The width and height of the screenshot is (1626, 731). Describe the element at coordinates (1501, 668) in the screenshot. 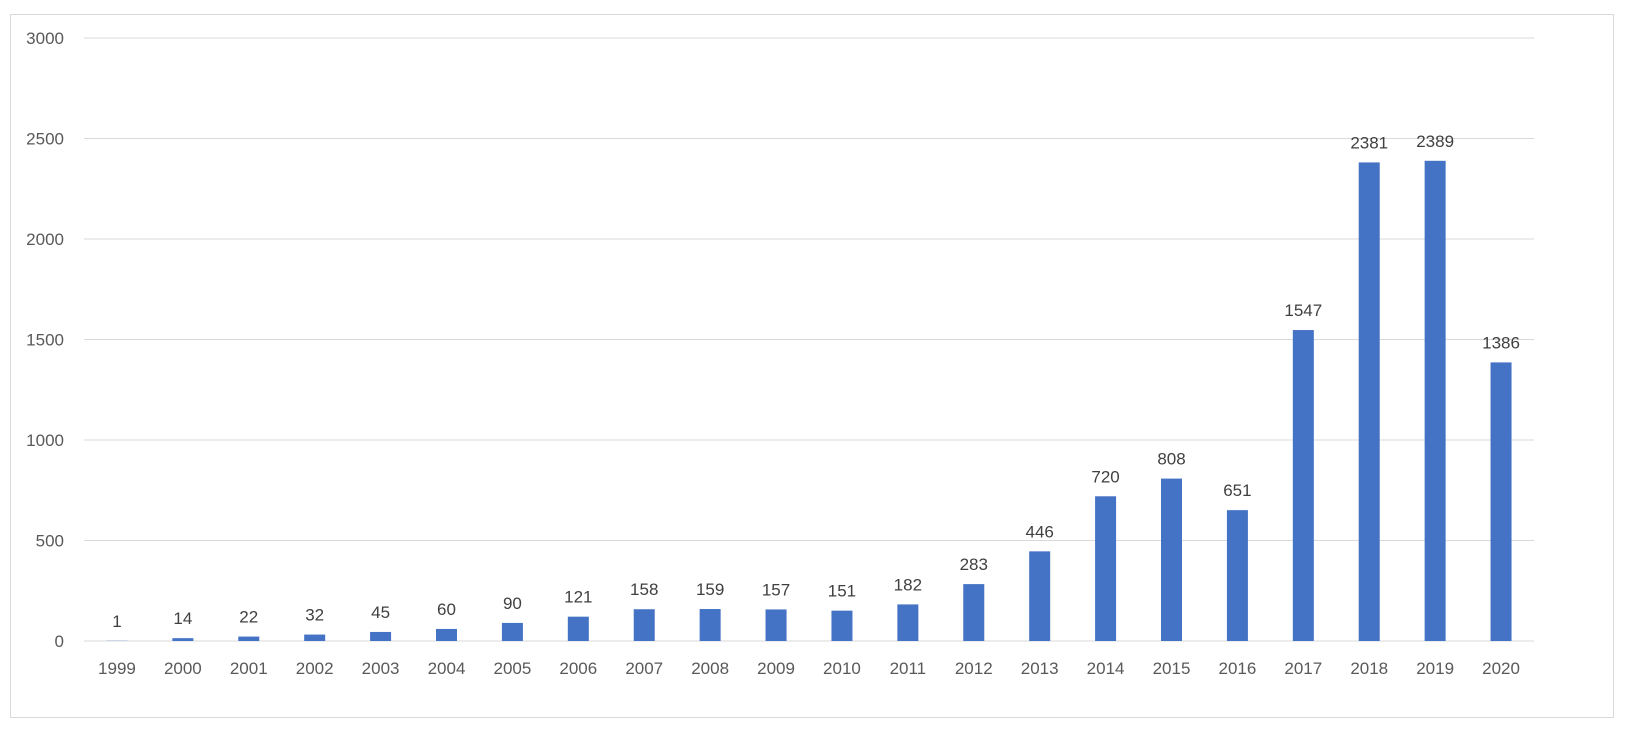

I see `x-tick-label: 2020` at that location.